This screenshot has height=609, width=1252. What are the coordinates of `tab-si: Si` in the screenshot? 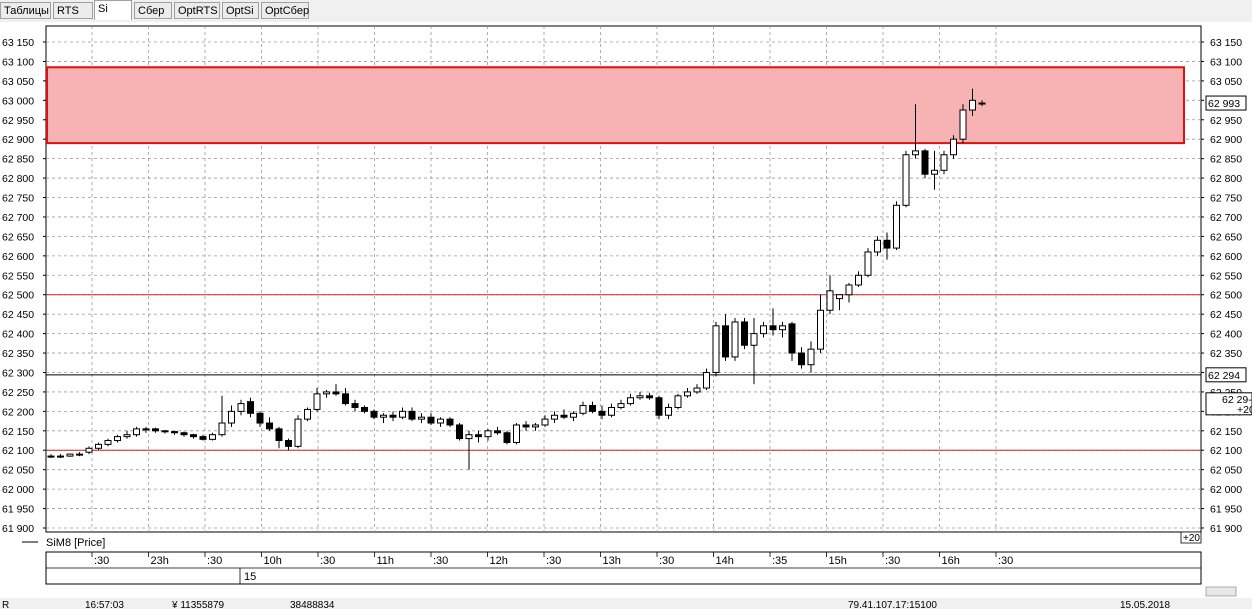 It's located at (113, 10).